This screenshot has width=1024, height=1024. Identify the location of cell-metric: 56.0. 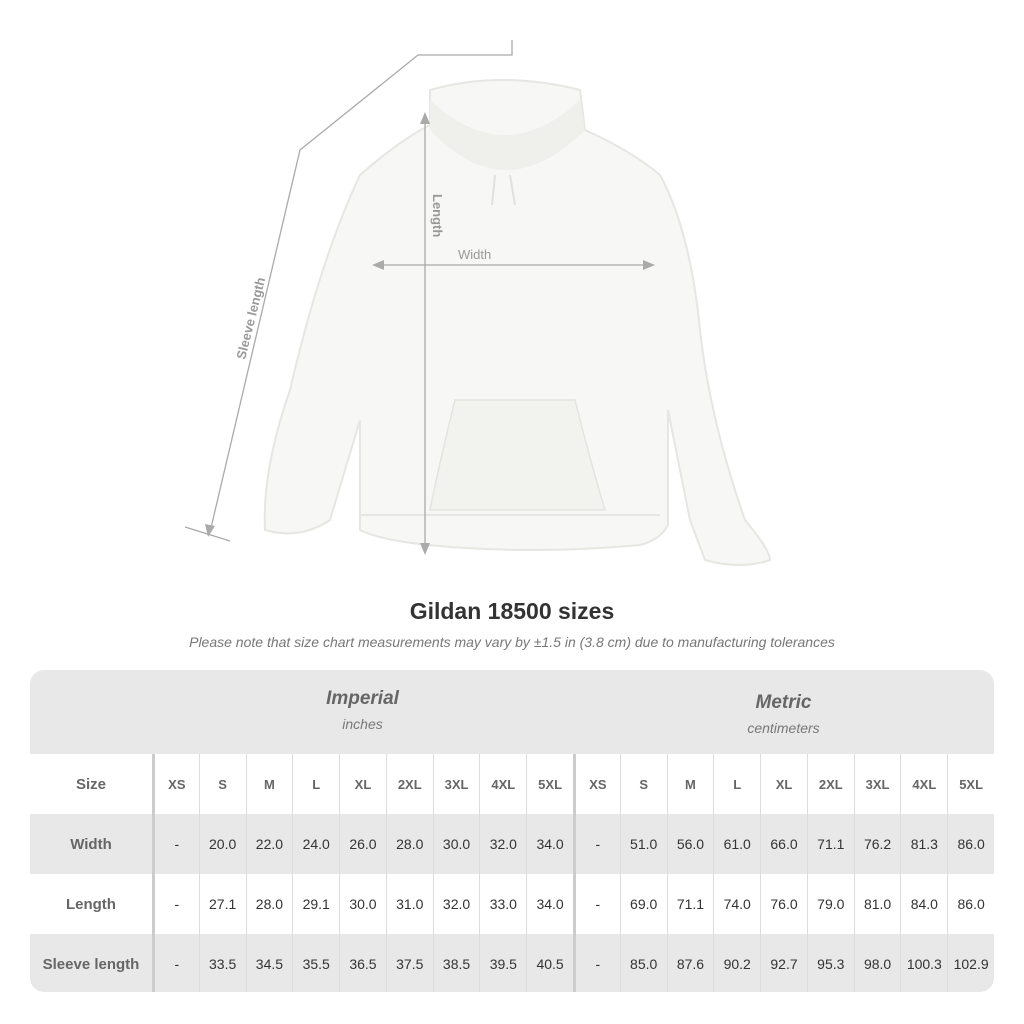
(690, 844).